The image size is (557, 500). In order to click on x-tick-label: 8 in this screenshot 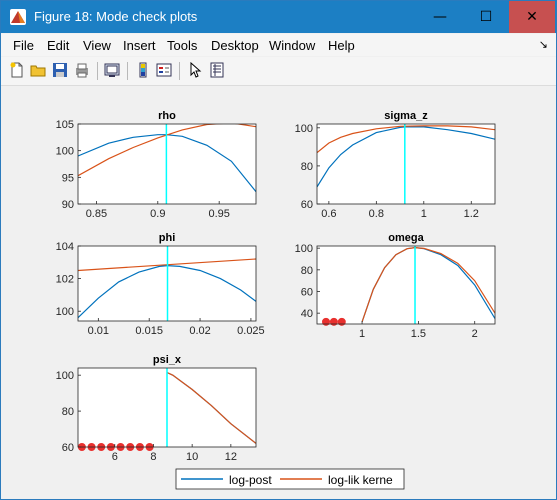, I will do `click(153, 457)`.